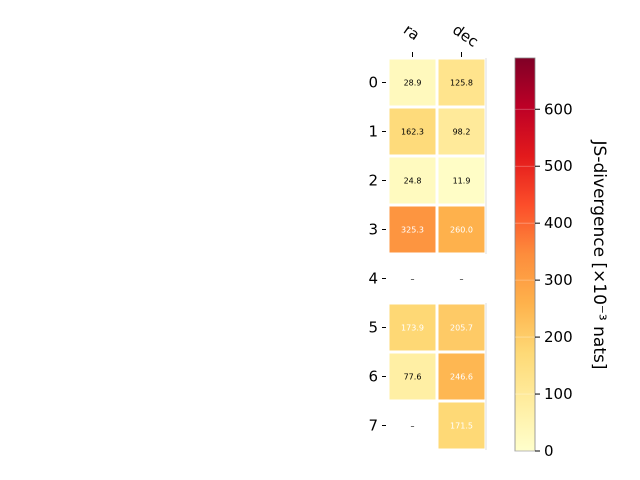 The width and height of the screenshot is (640, 480). Describe the element at coordinates (373, 328) in the screenshot. I see `row-tick-label-5: 5` at that location.